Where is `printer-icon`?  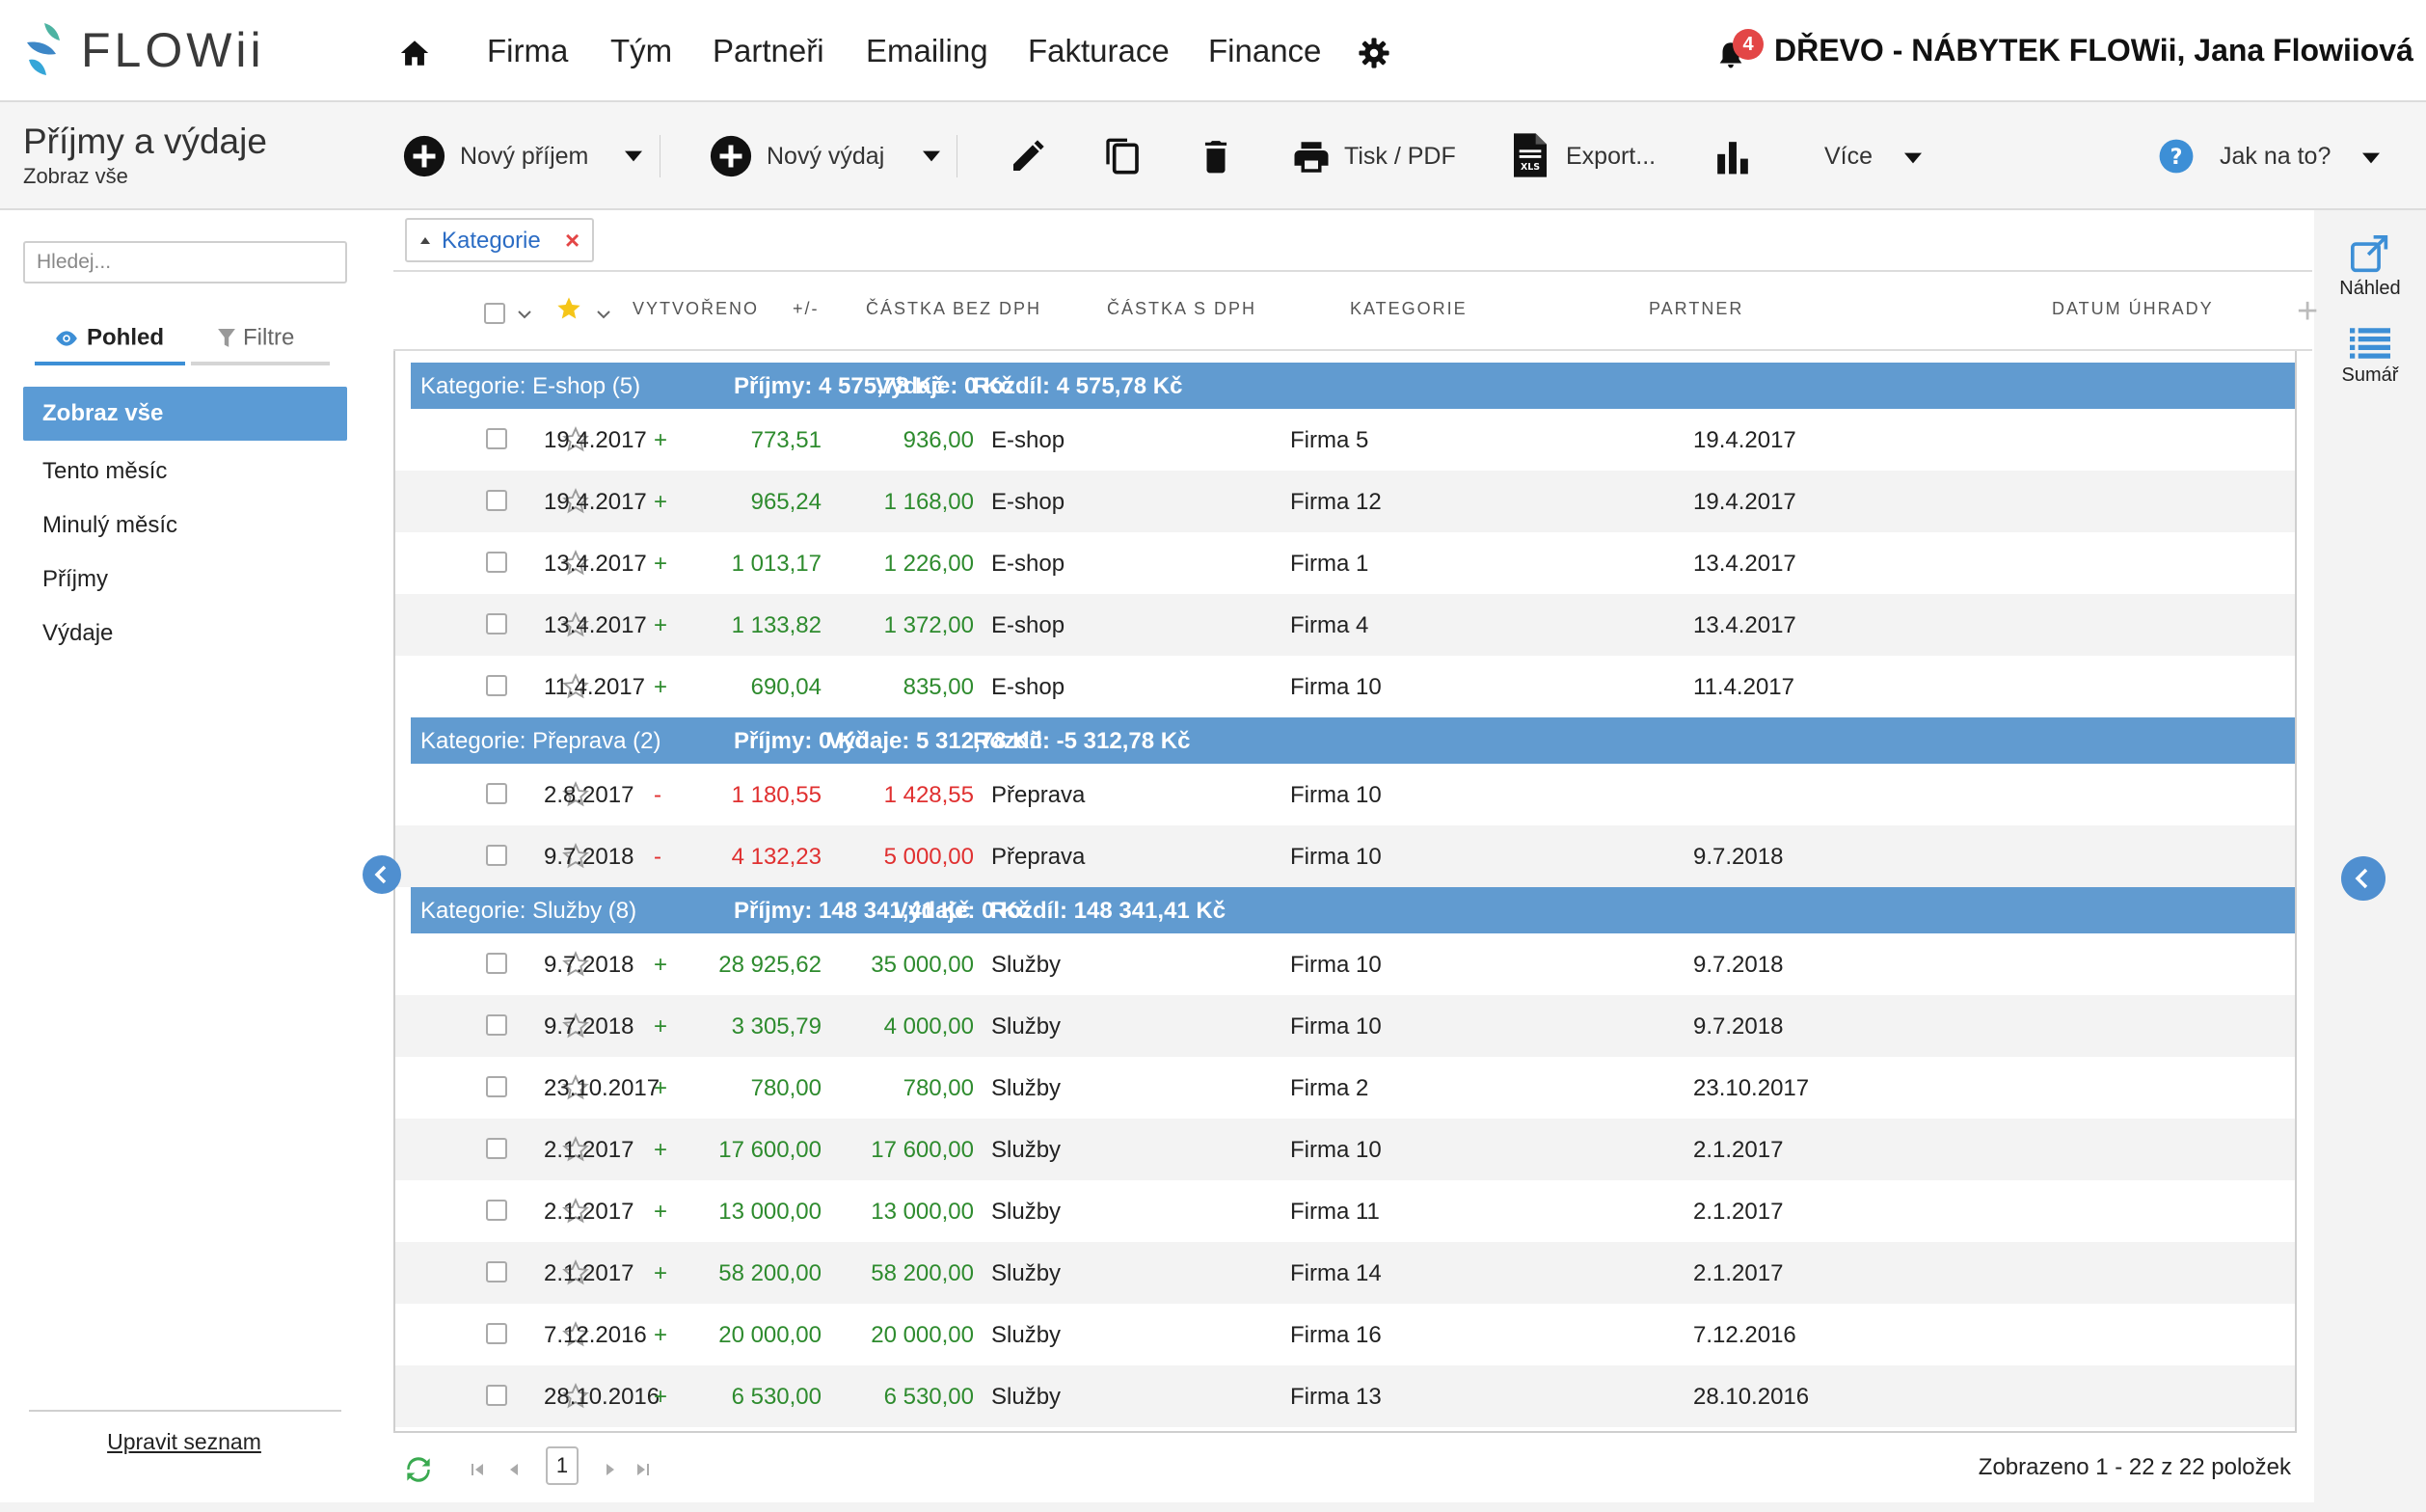 printer-icon is located at coordinates (1311, 157).